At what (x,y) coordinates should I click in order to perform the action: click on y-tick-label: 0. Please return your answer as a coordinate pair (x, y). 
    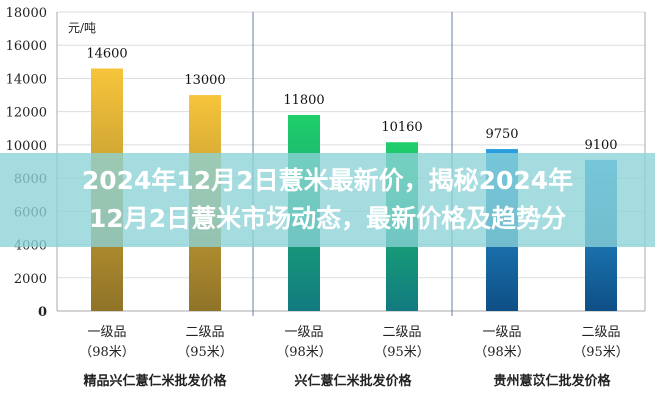
    Looking at the image, I should click on (42, 312).